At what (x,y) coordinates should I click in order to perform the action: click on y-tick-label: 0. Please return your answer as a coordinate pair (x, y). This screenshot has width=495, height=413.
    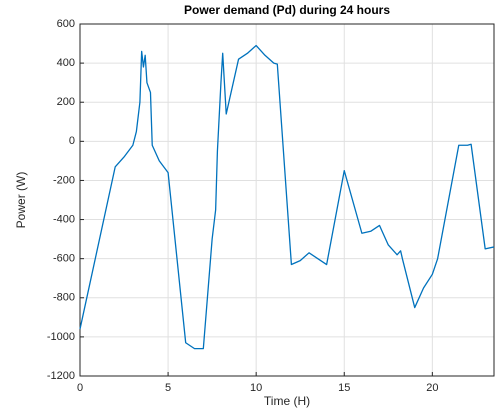
    Looking at the image, I should click on (72, 141).